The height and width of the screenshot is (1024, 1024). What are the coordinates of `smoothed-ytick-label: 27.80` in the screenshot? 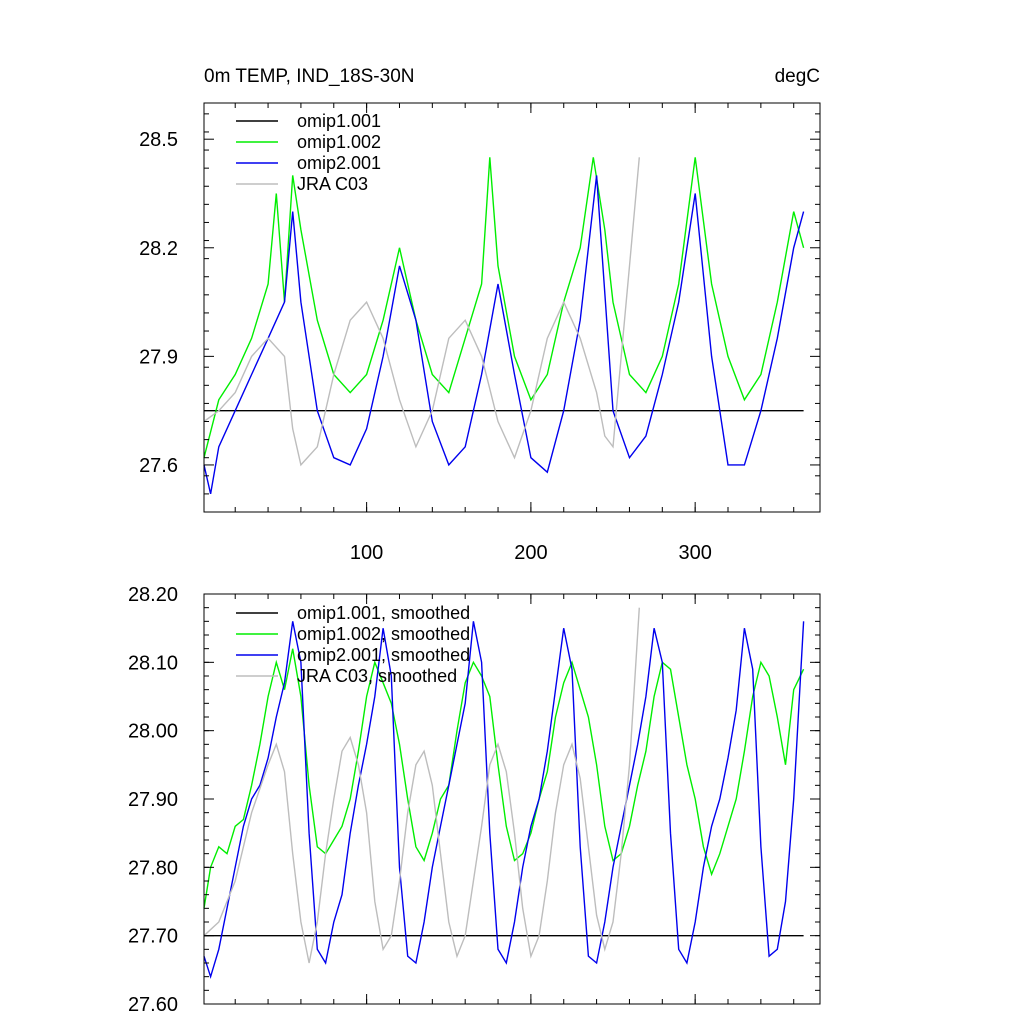 It's located at (153, 868).